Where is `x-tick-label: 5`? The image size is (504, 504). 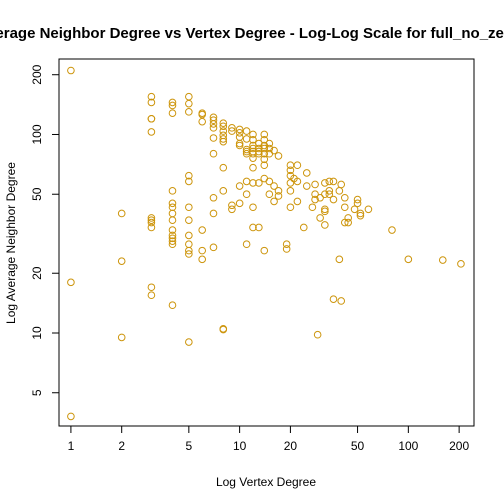 x-tick-label: 5 is located at coordinates (188, 446).